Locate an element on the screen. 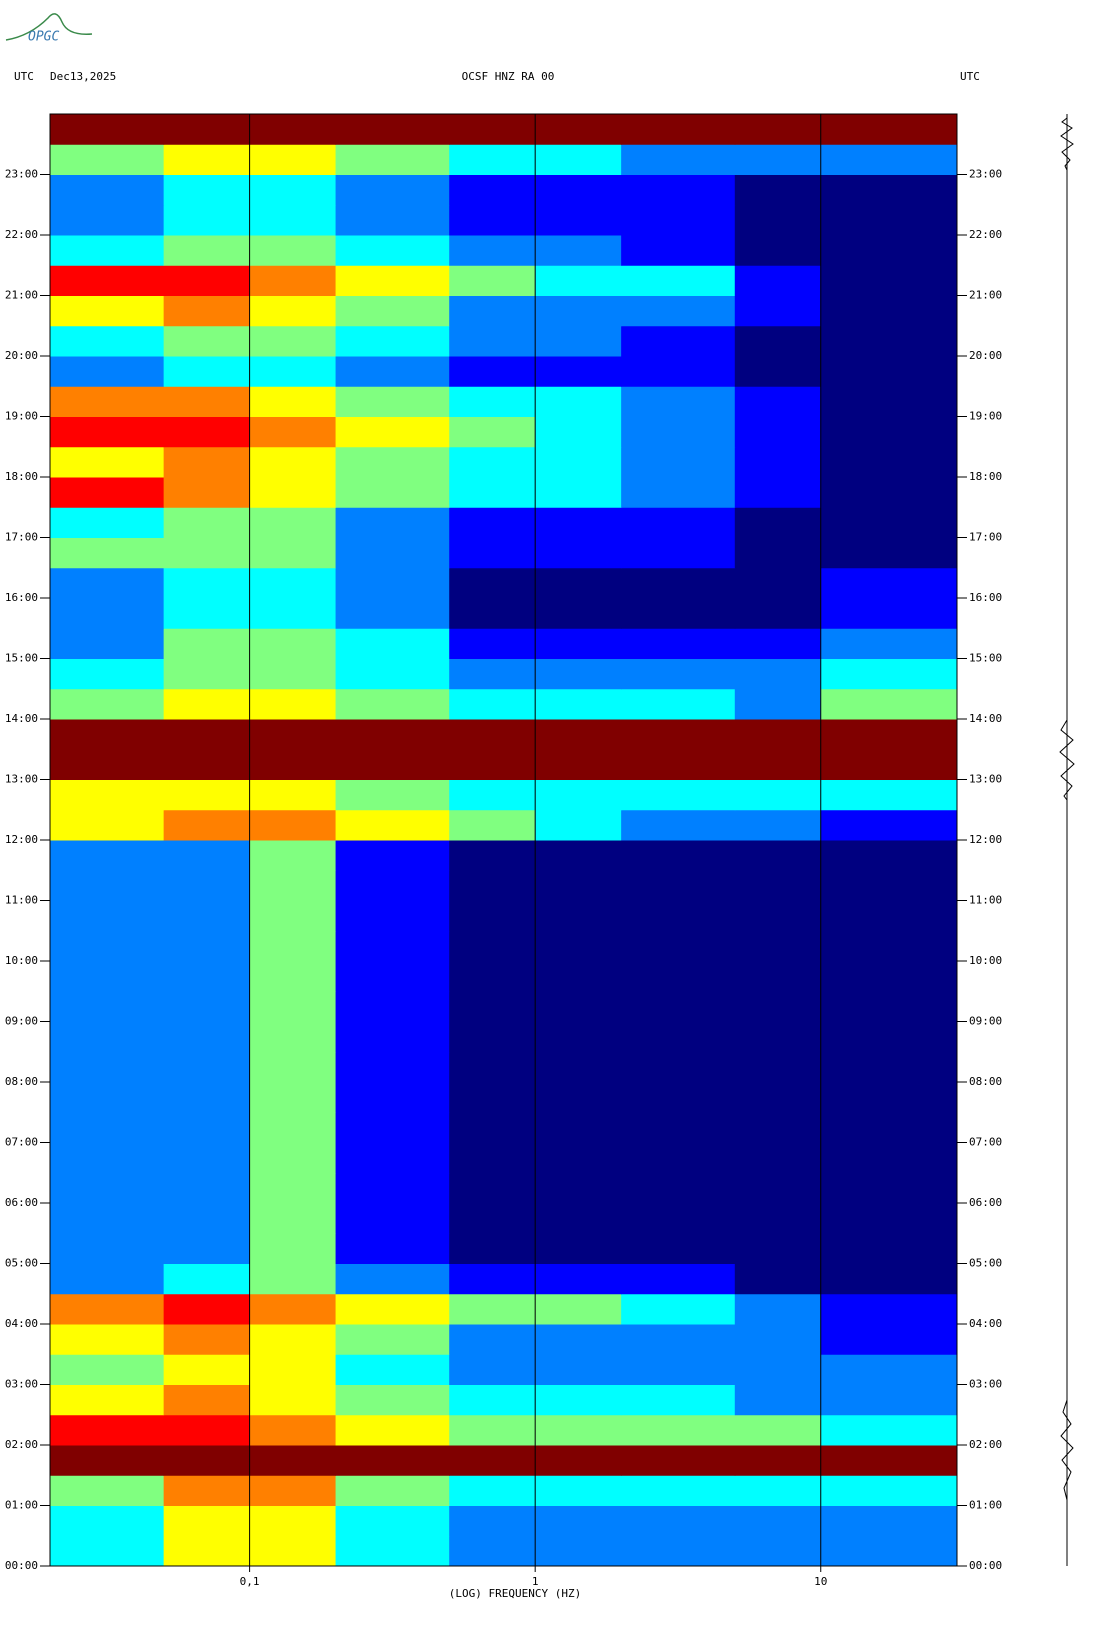  y-tick-label: 14:00 is located at coordinates (21, 718).